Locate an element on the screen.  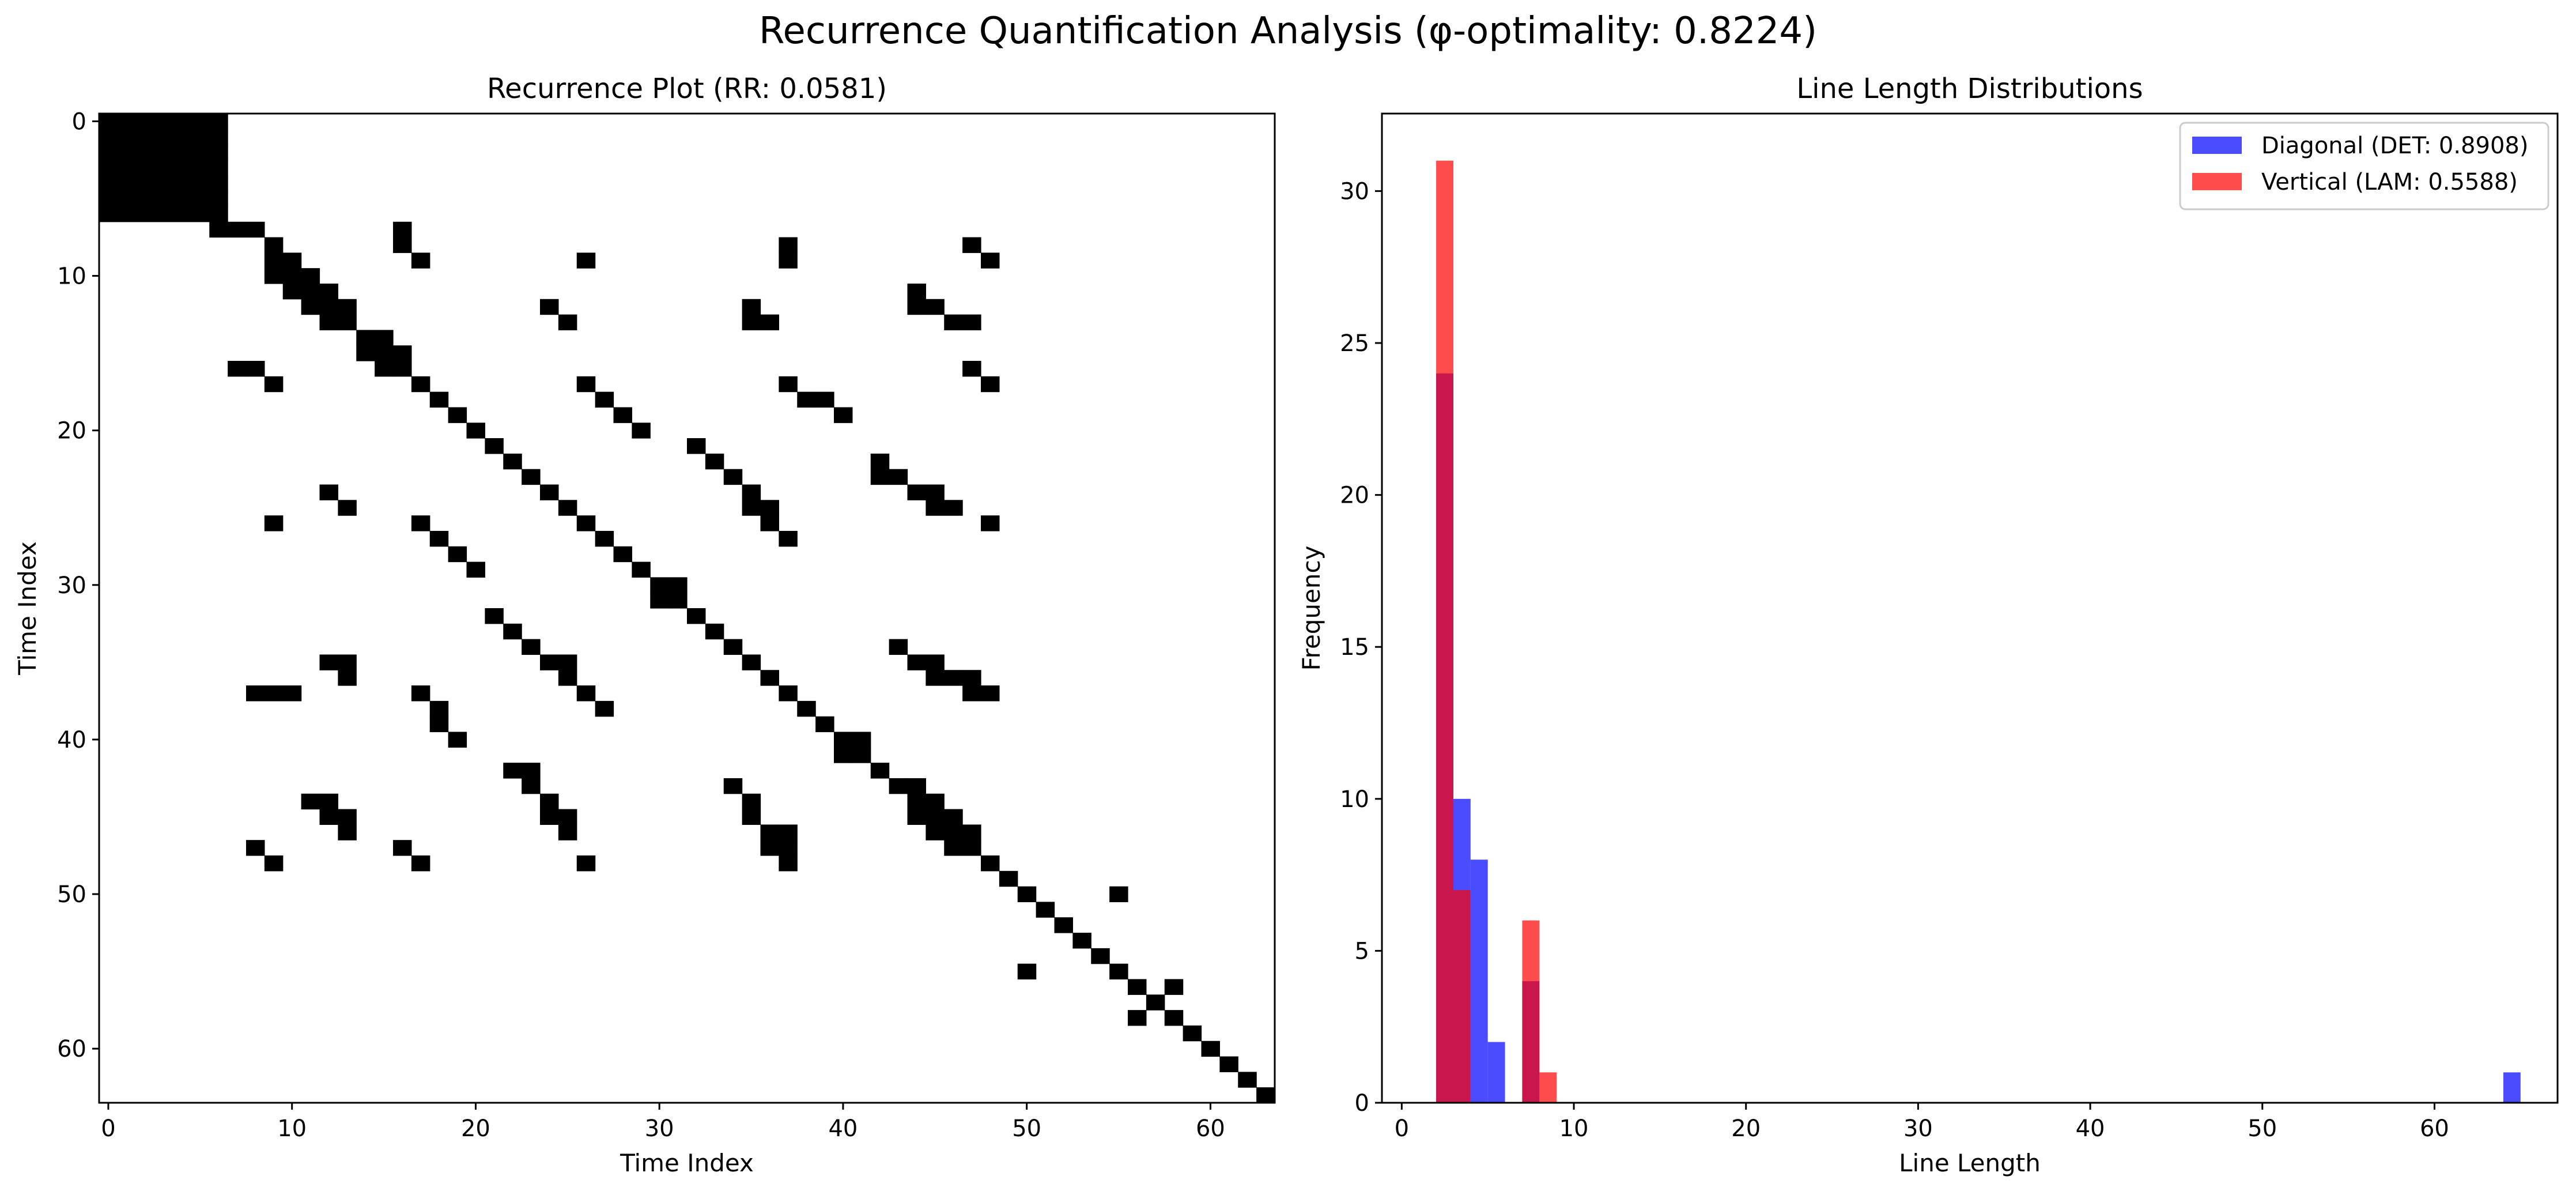
y-tick-label: 25 is located at coordinates (1354, 343).